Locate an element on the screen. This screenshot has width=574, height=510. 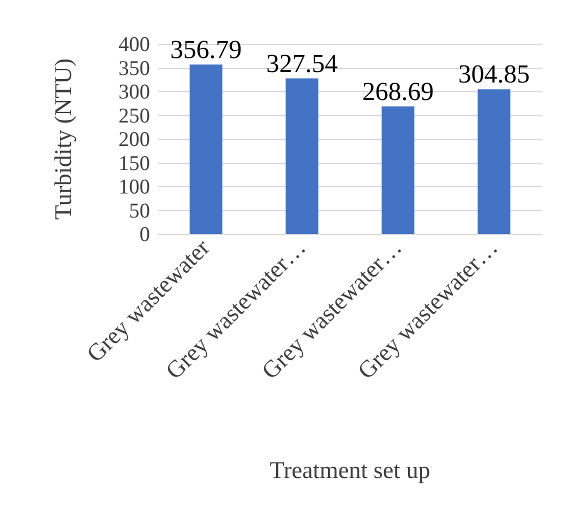
y-tick-label: 250 is located at coordinates (134, 115).